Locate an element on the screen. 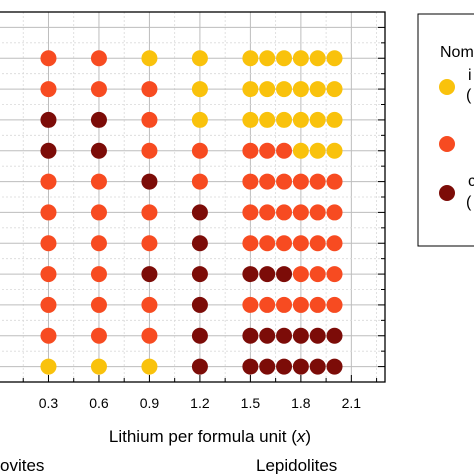 The width and height of the screenshot is (474, 474). group-label-left: ovites is located at coordinates (22, 465).